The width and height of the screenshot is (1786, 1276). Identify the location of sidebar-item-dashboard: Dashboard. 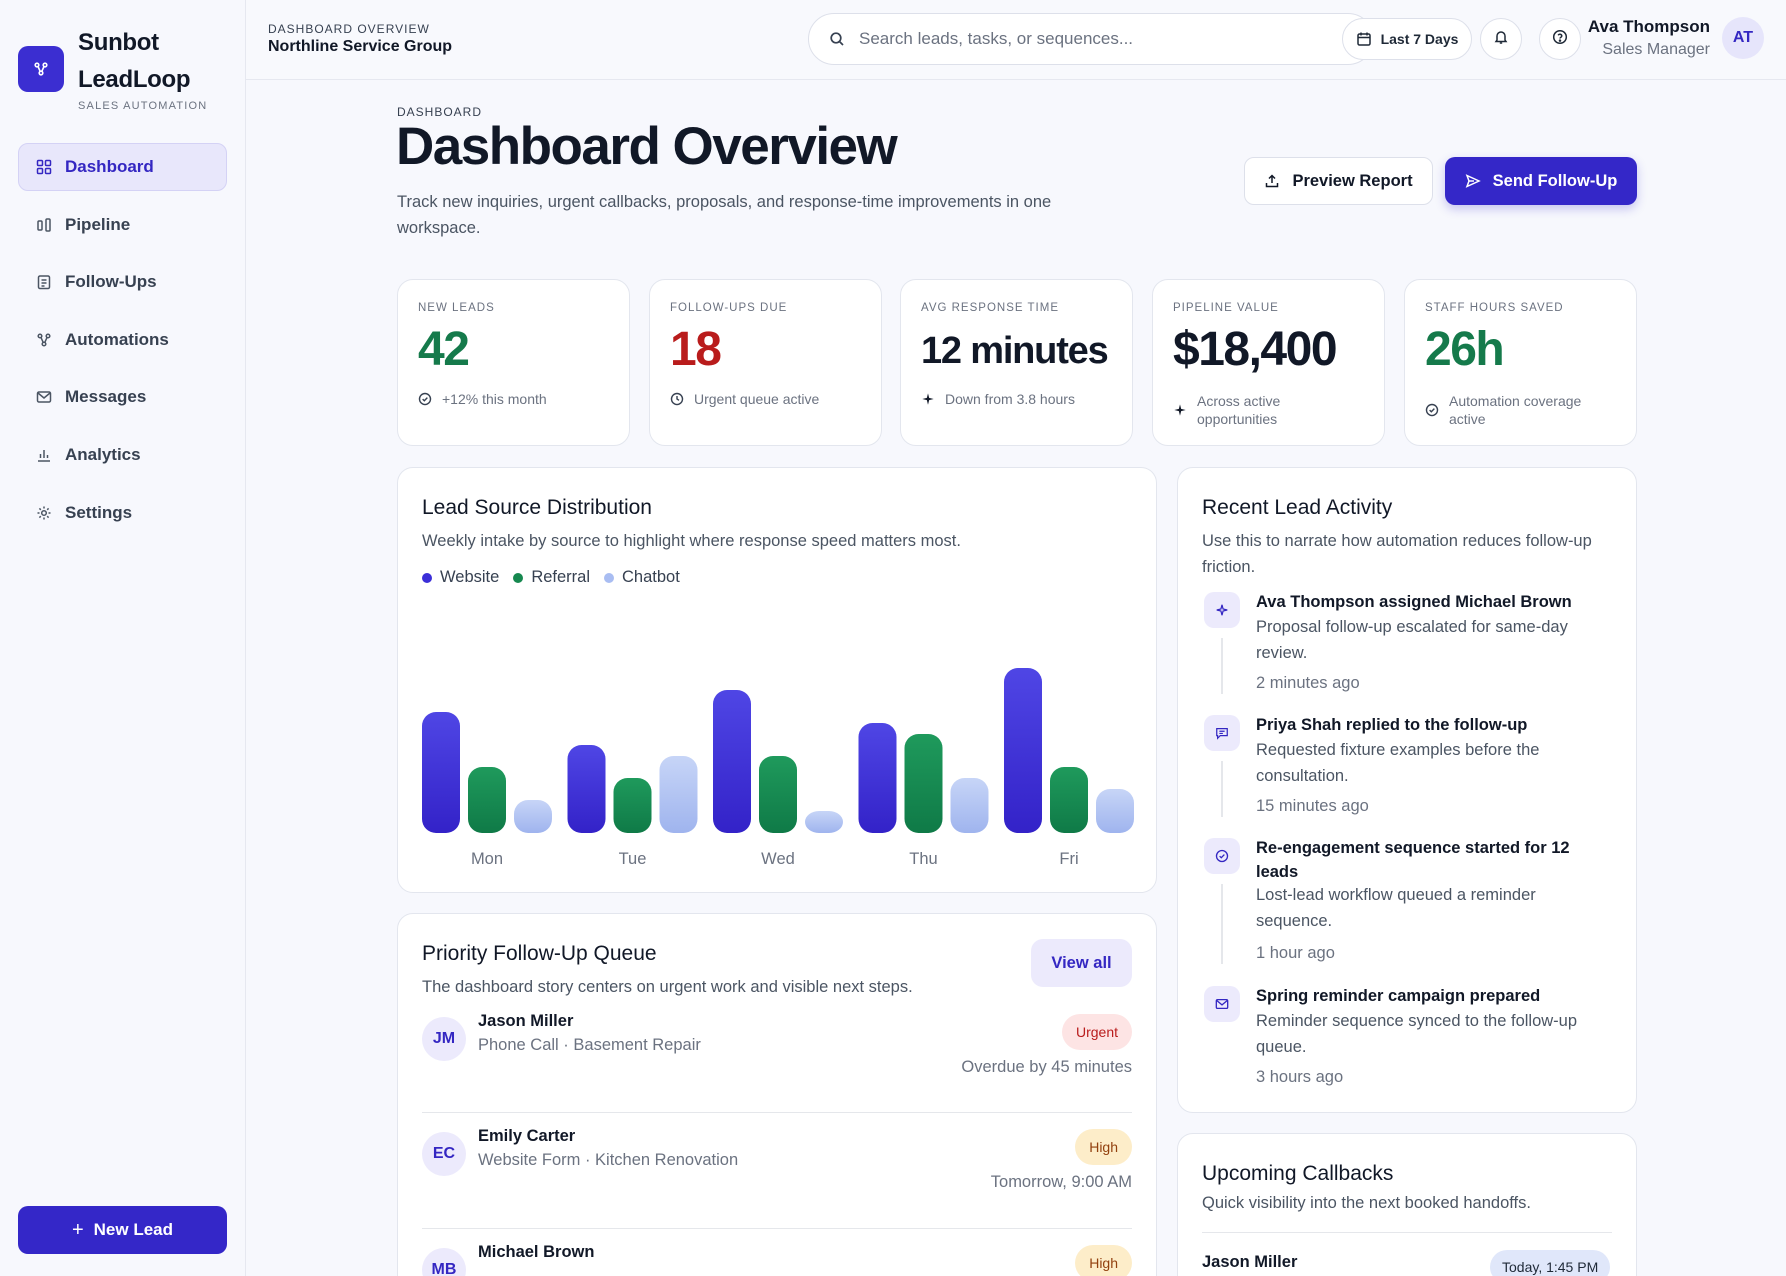
(122, 167).